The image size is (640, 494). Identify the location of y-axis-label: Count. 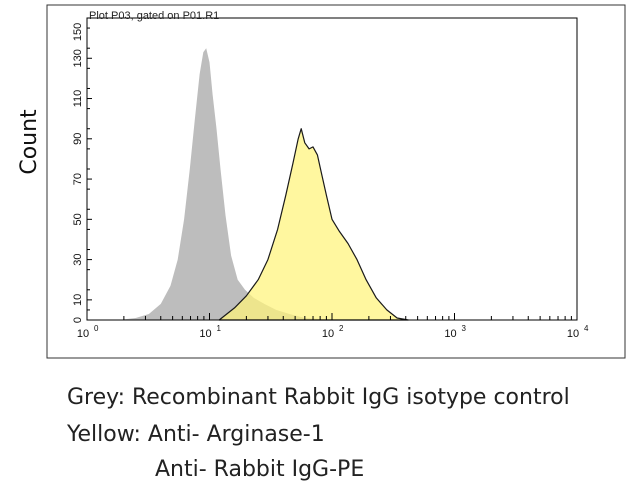
(29, 142).